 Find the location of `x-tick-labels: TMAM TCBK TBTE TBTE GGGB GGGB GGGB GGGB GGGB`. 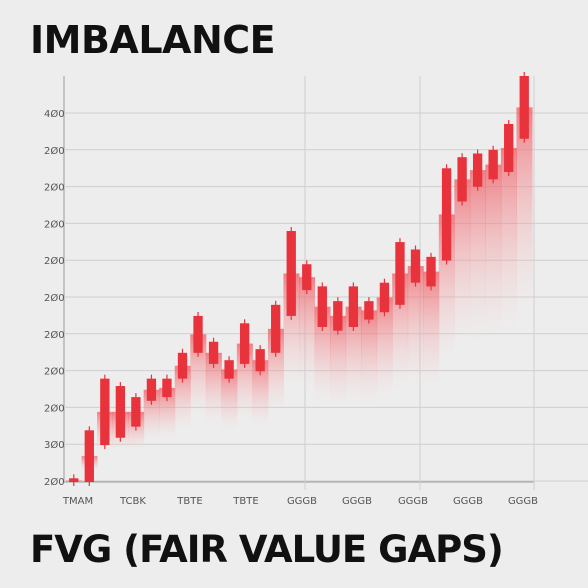

x-tick-labels: TMAM TCBK TBTE TBTE GGGB GGGB GGGB GGGB GGGB is located at coordinates (300, 501).